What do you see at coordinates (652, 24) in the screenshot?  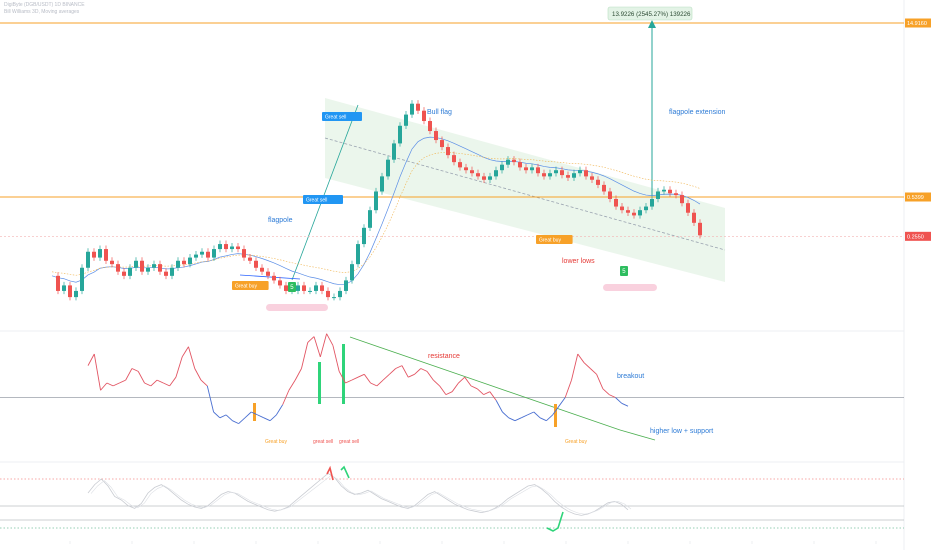 I see `extension-arrow-head` at bounding box center [652, 24].